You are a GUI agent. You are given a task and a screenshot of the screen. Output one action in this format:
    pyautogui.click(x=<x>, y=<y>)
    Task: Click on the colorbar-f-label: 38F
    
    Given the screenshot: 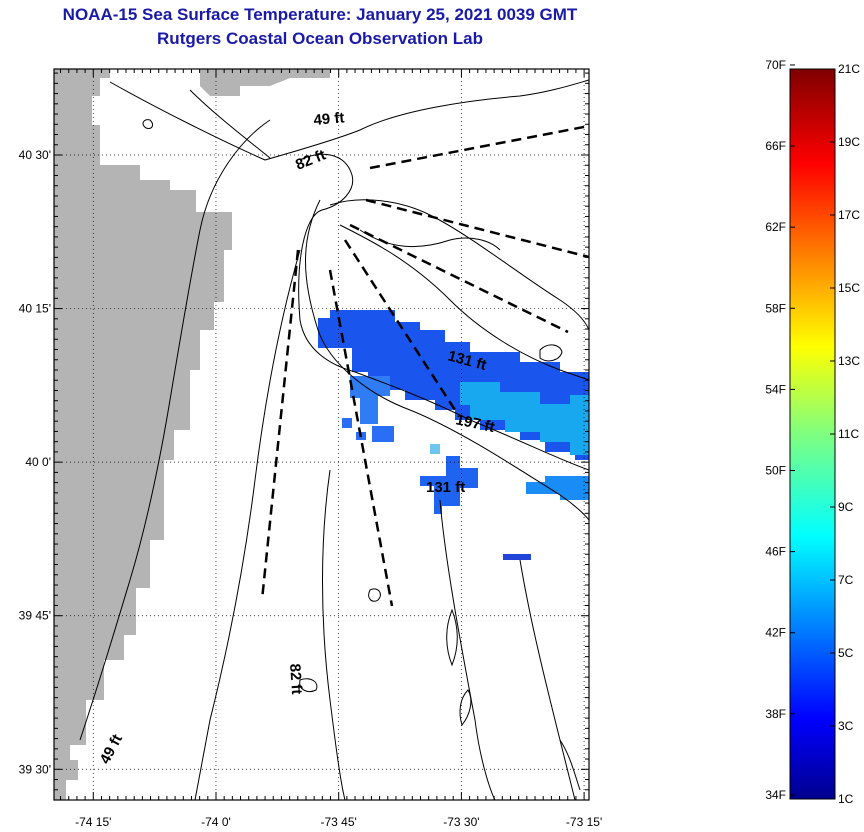 What is the action you would take?
    pyautogui.click(x=775, y=714)
    